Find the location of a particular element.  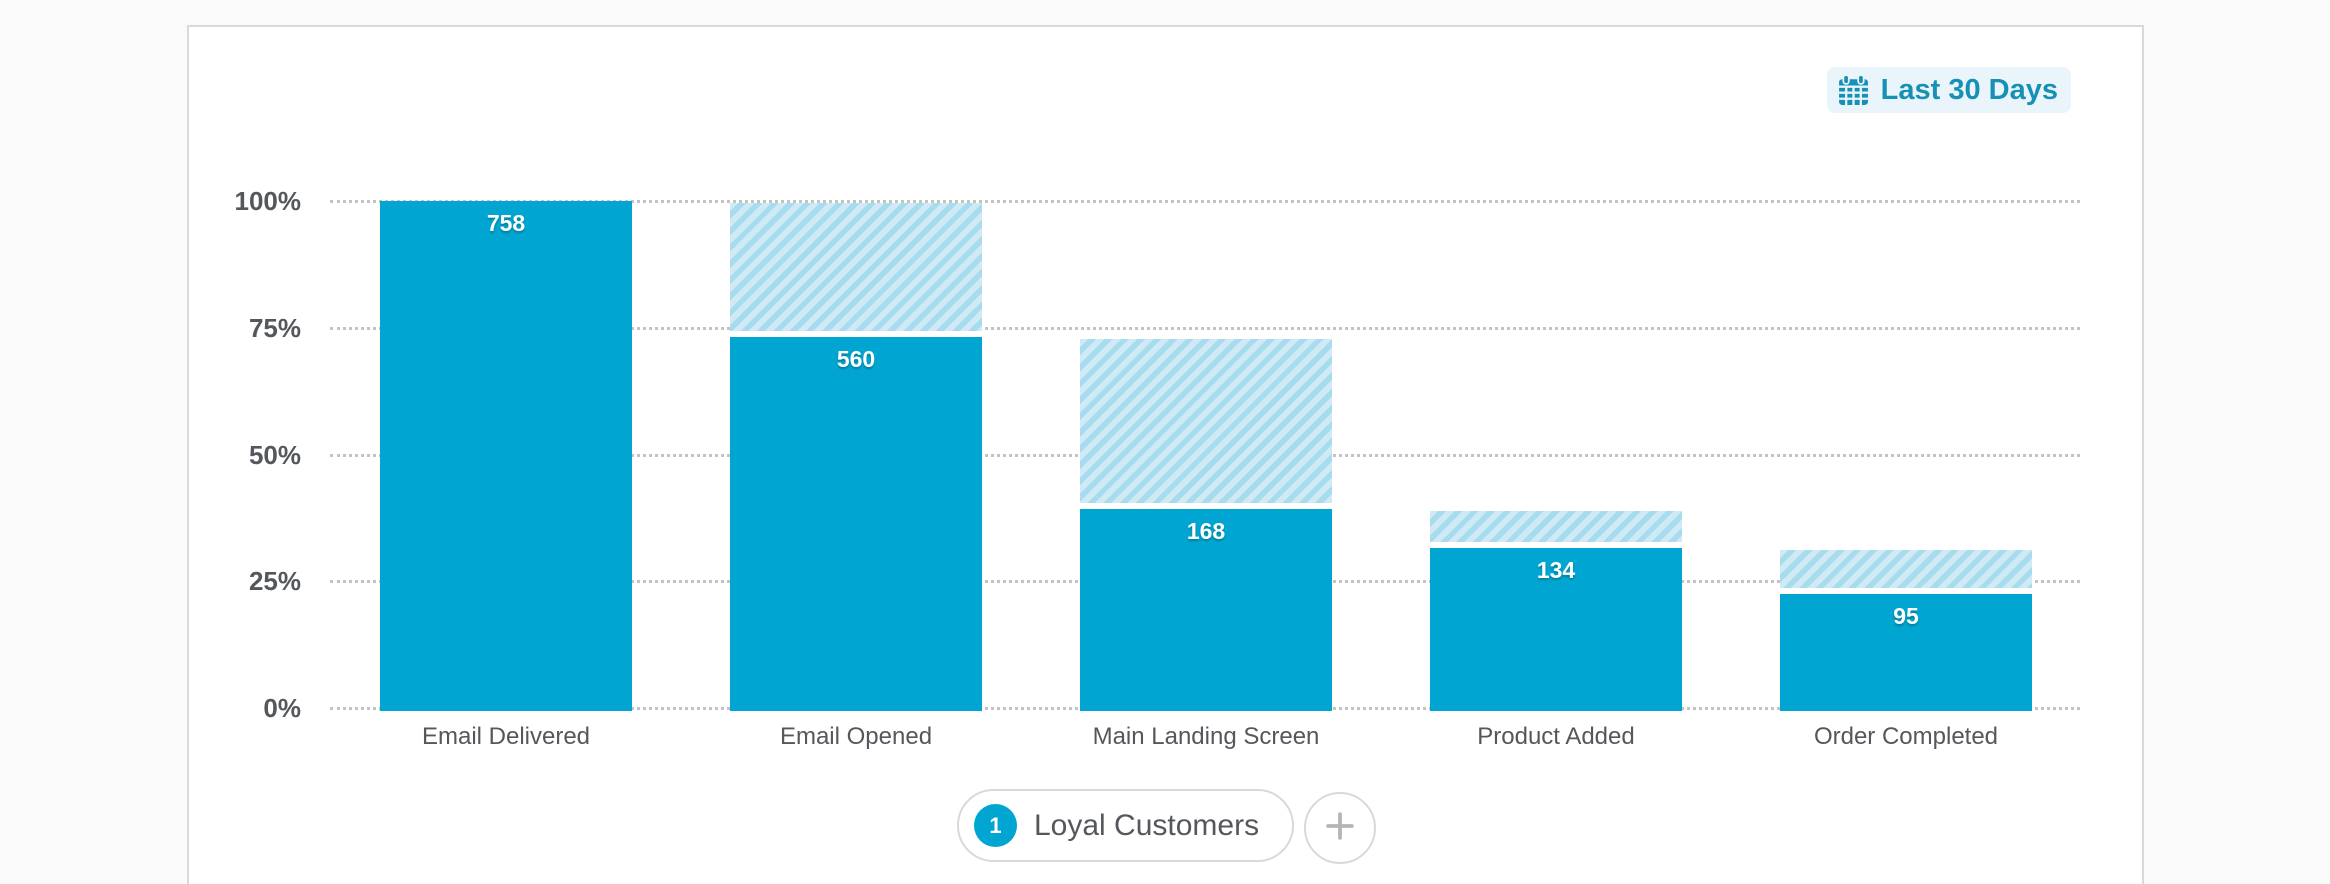

calendar-icon is located at coordinates (1853, 90).